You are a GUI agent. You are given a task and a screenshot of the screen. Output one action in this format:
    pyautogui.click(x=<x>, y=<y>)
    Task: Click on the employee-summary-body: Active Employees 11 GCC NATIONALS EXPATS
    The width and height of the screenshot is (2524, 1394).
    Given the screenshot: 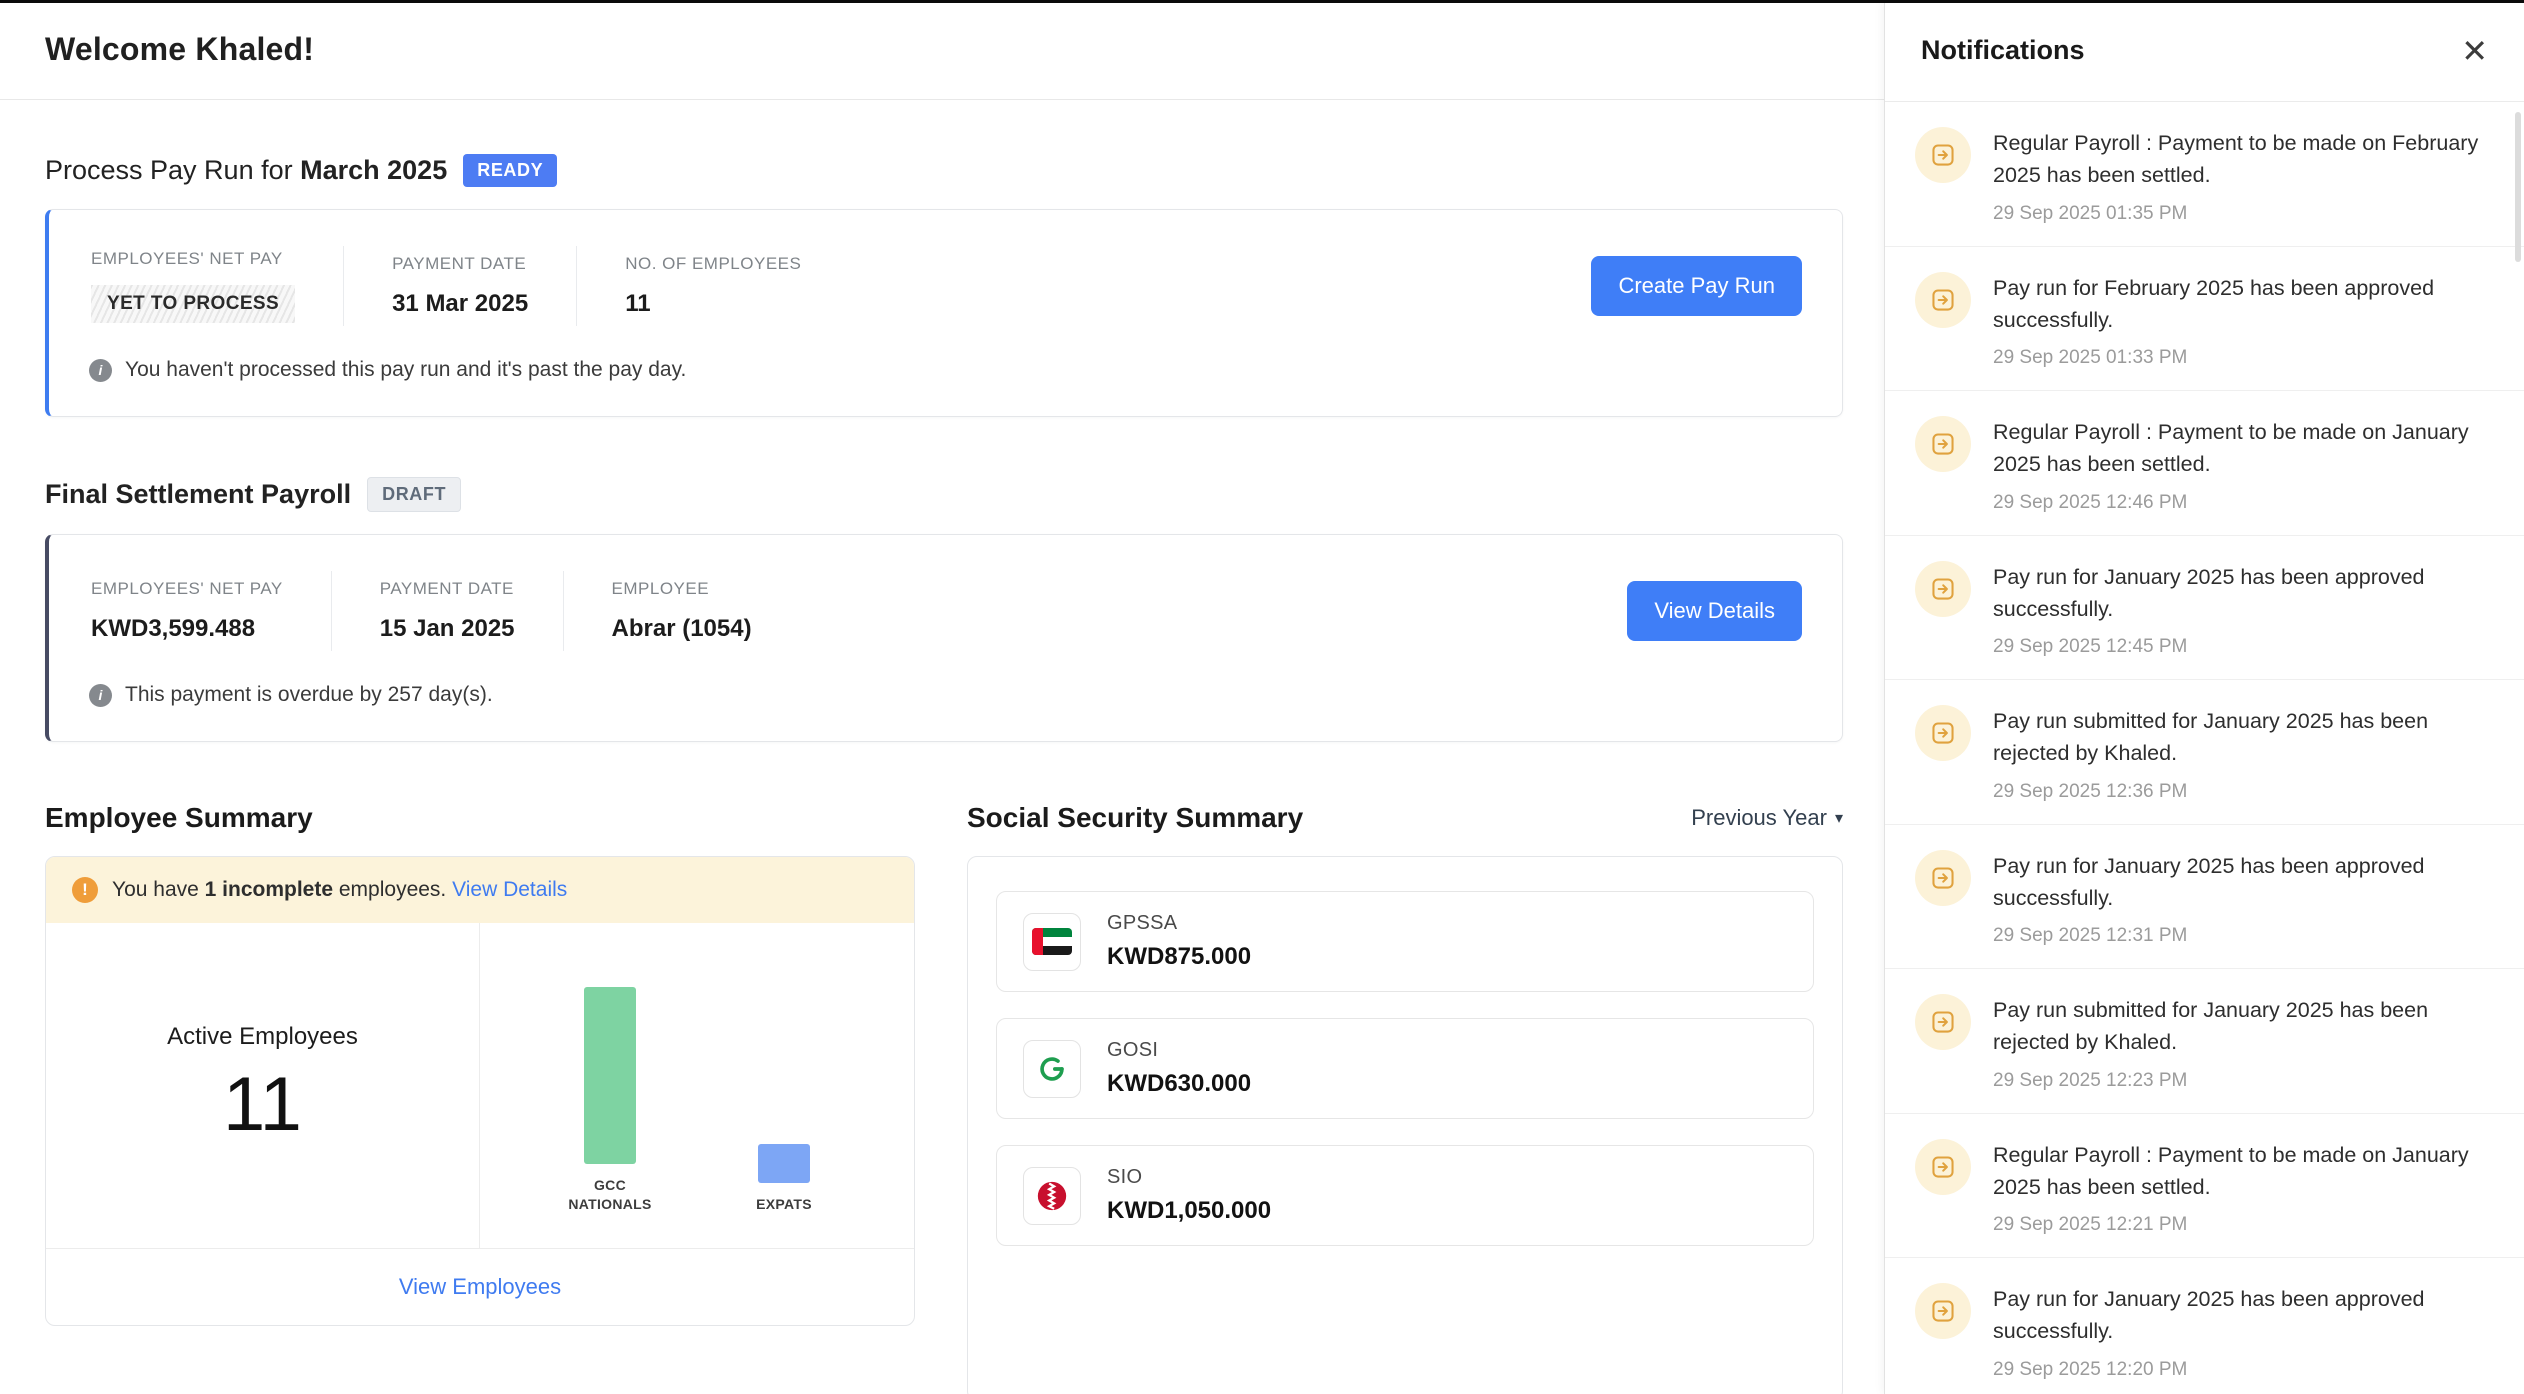 What is the action you would take?
    pyautogui.click(x=480, y=1085)
    